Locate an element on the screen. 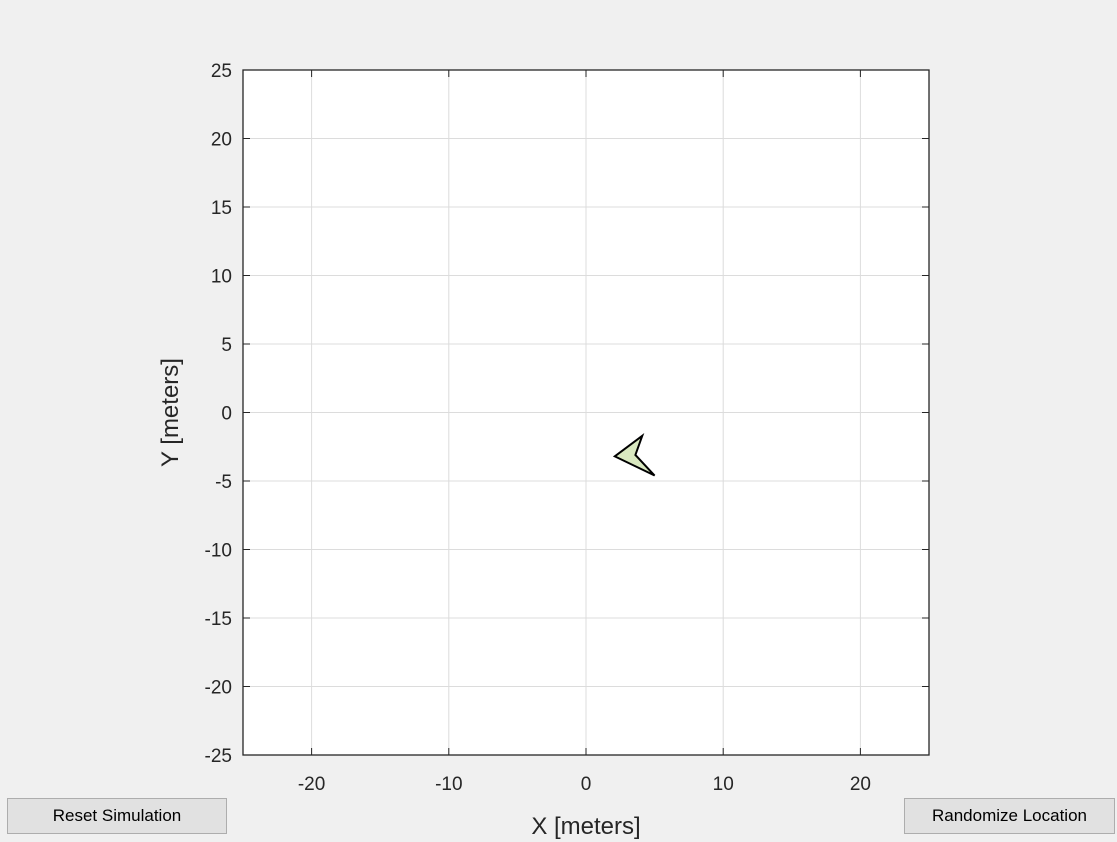 Image resolution: width=1117 pixels, height=842 pixels. x-tick-label: 0 is located at coordinates (586, 784).